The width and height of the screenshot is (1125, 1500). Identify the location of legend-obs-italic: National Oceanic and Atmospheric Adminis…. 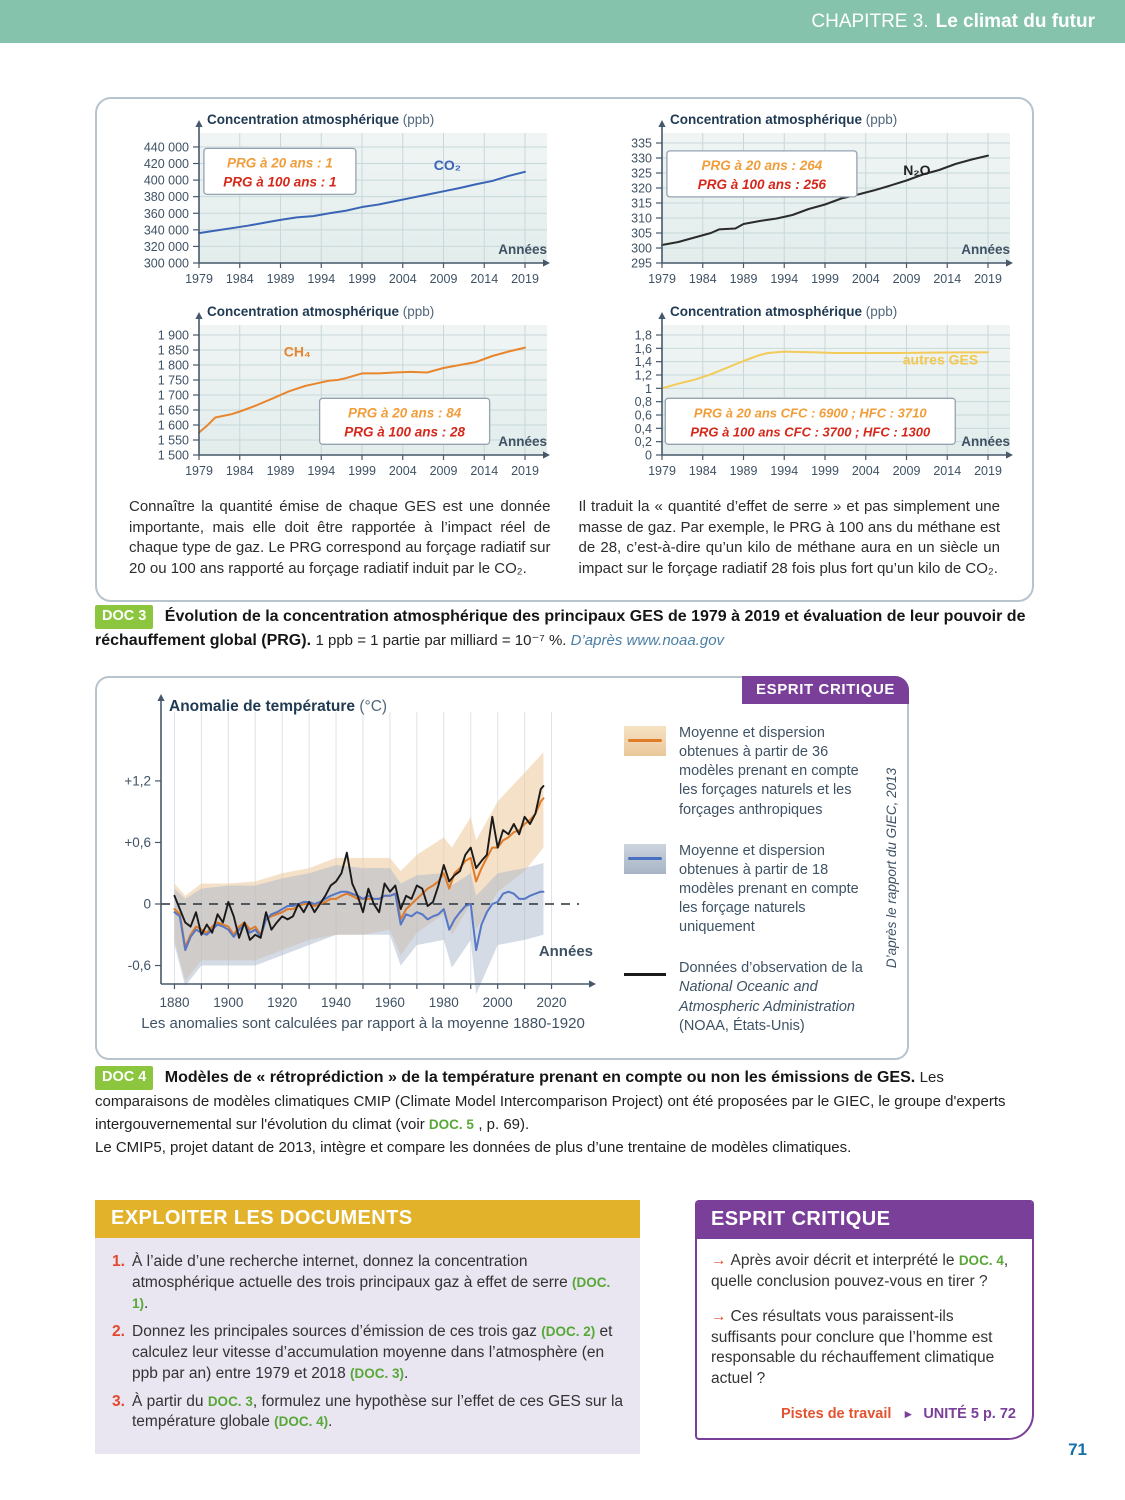
(767, 997).